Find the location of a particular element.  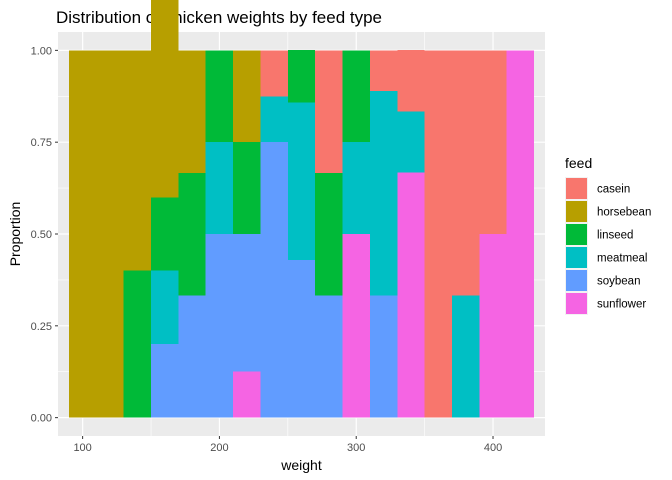

legend-label-horsebean: horsebean is located at coordinates (624, 213).